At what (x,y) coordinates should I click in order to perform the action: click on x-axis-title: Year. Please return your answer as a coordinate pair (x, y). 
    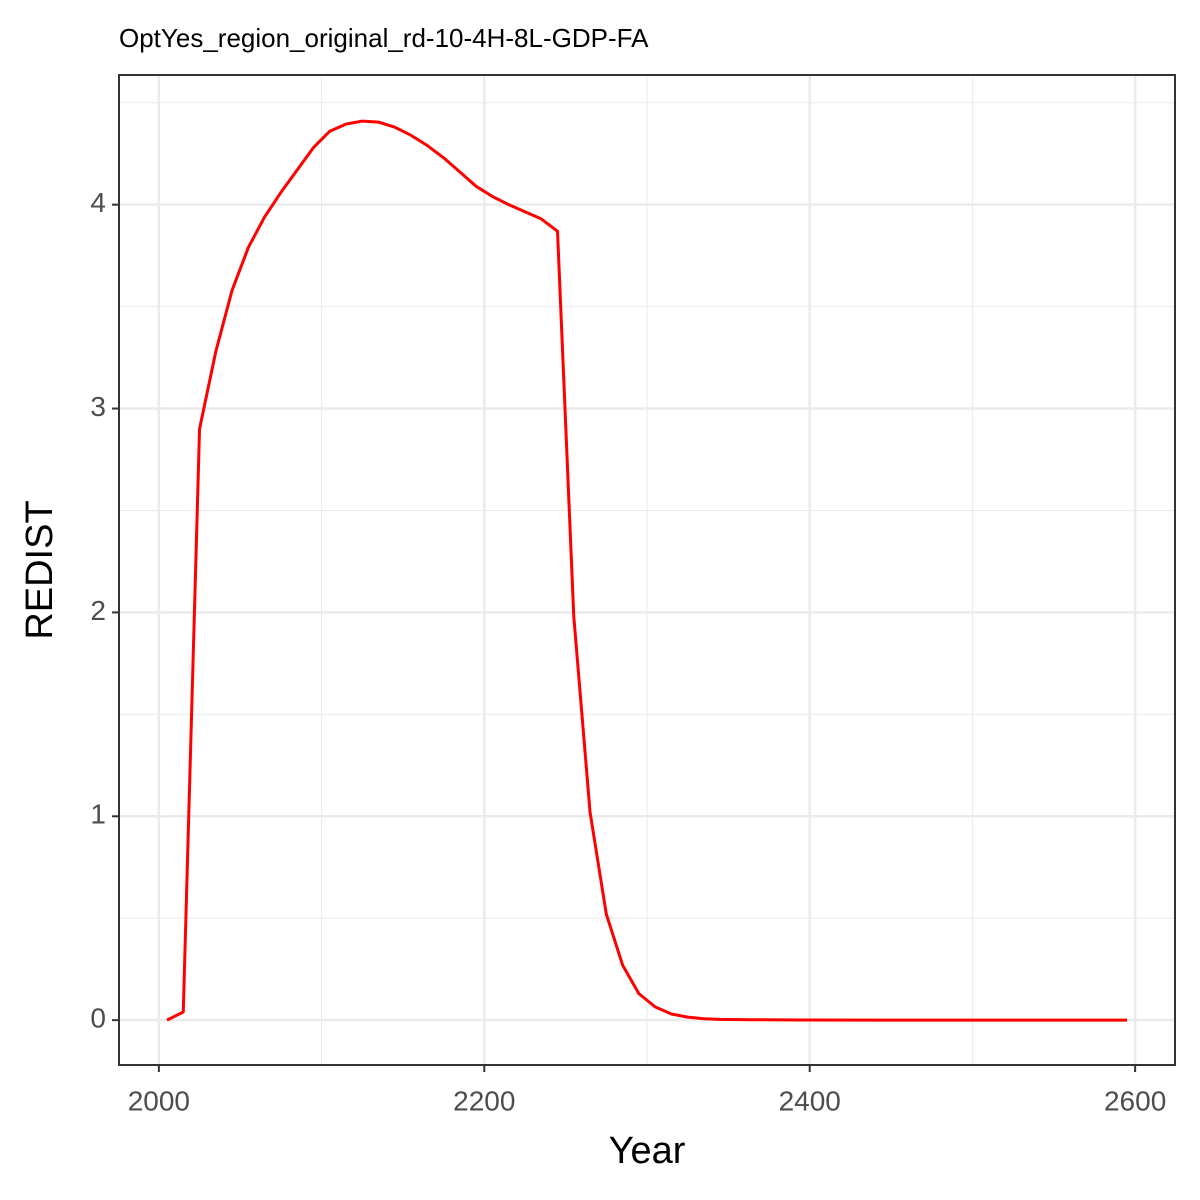
    Looking at the image, I should click on (647, 1151).